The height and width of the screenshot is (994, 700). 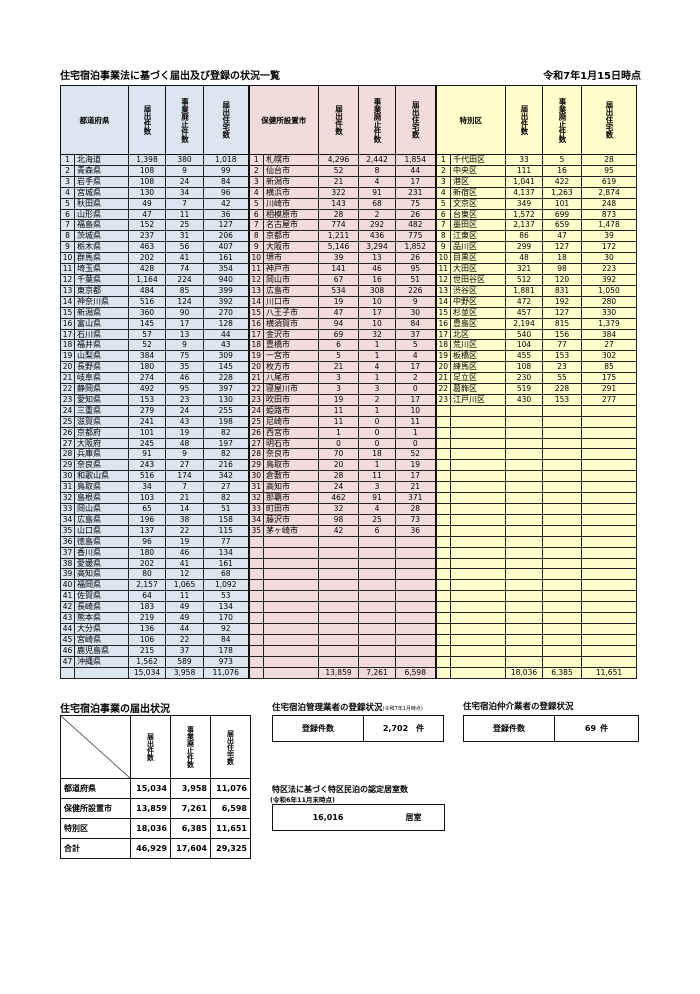 I want to click on summary-label: 保健所設置市, so click(x=95, y=808).